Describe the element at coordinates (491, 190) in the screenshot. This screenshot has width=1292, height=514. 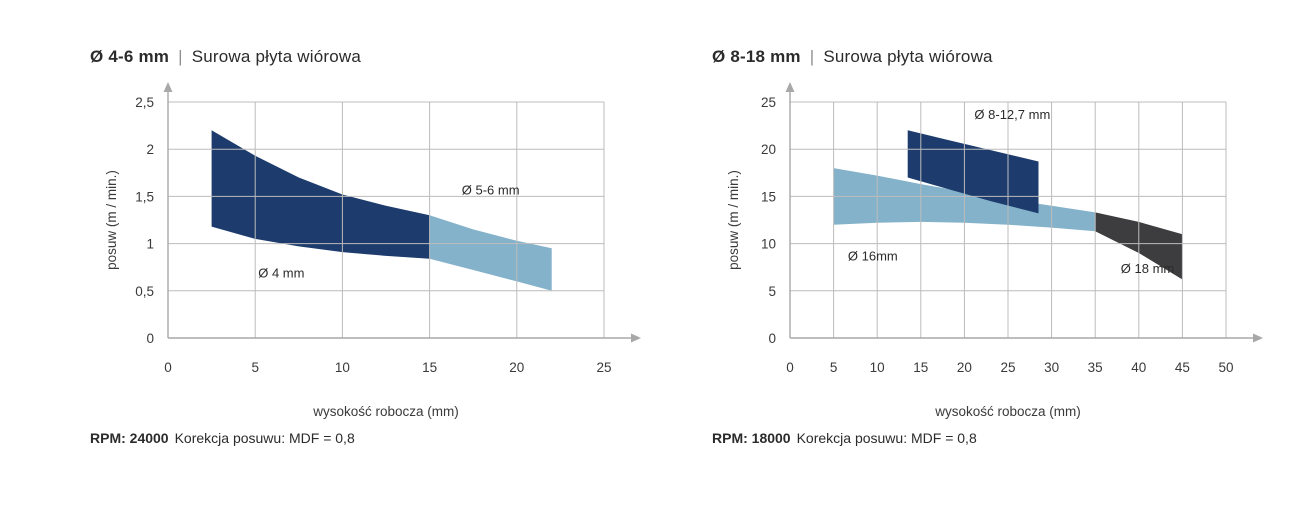
I see `band-label: Ø 5-6 mm` at that location.